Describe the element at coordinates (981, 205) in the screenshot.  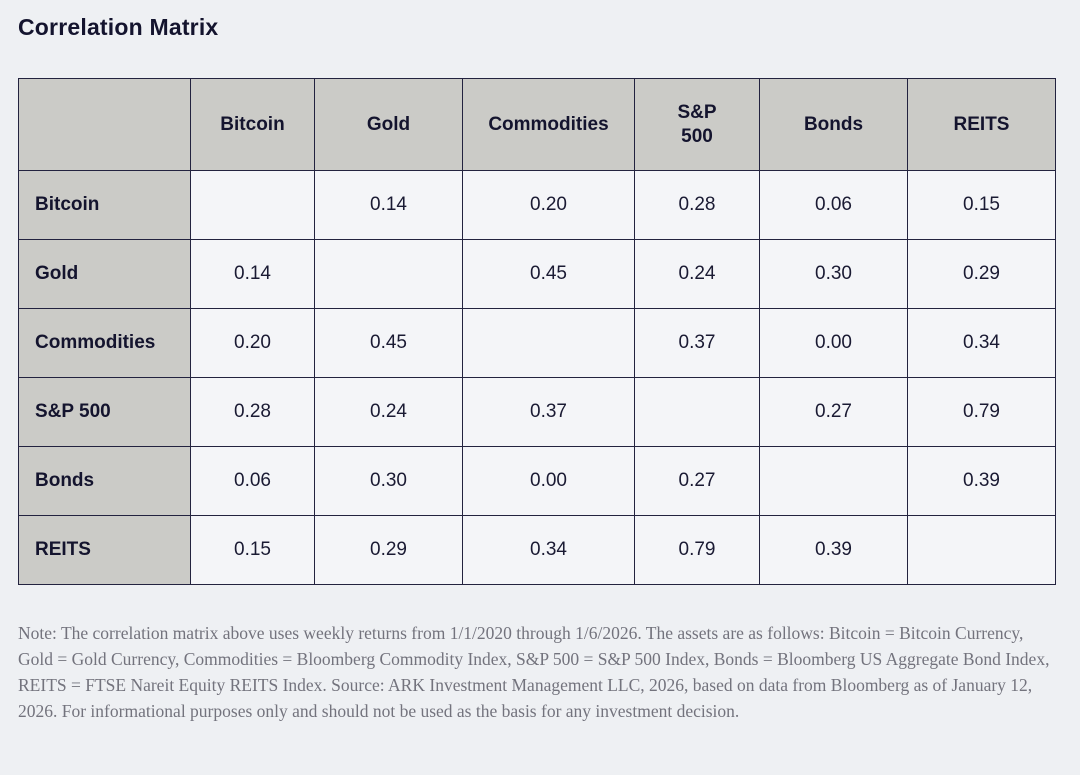
I see `cell-bitcoin-reits: 0.15` at that location.